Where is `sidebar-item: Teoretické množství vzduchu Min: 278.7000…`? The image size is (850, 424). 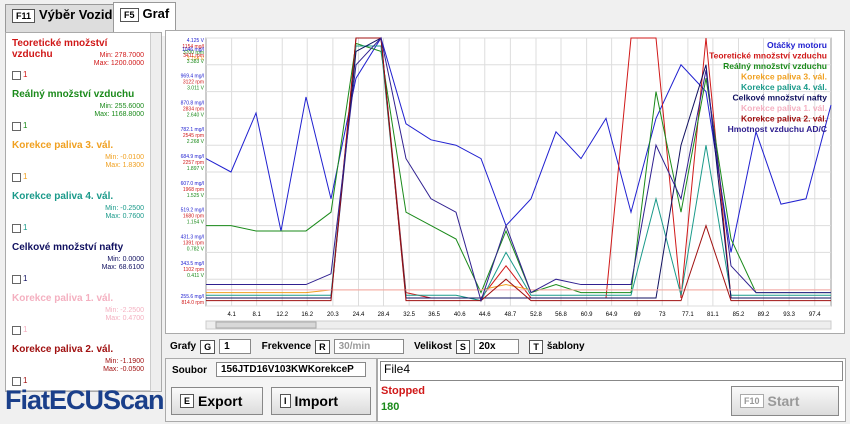 sidebar-item: Teoretické množství vzduchu Min: 278.7000… is located at coordinates (78, 59).